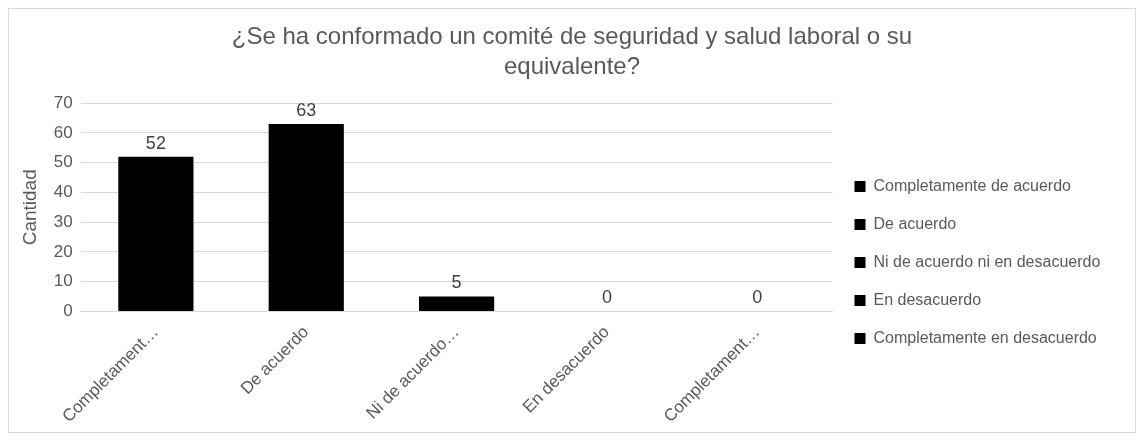  I want to click on data-label: 52, so click(155, 142).